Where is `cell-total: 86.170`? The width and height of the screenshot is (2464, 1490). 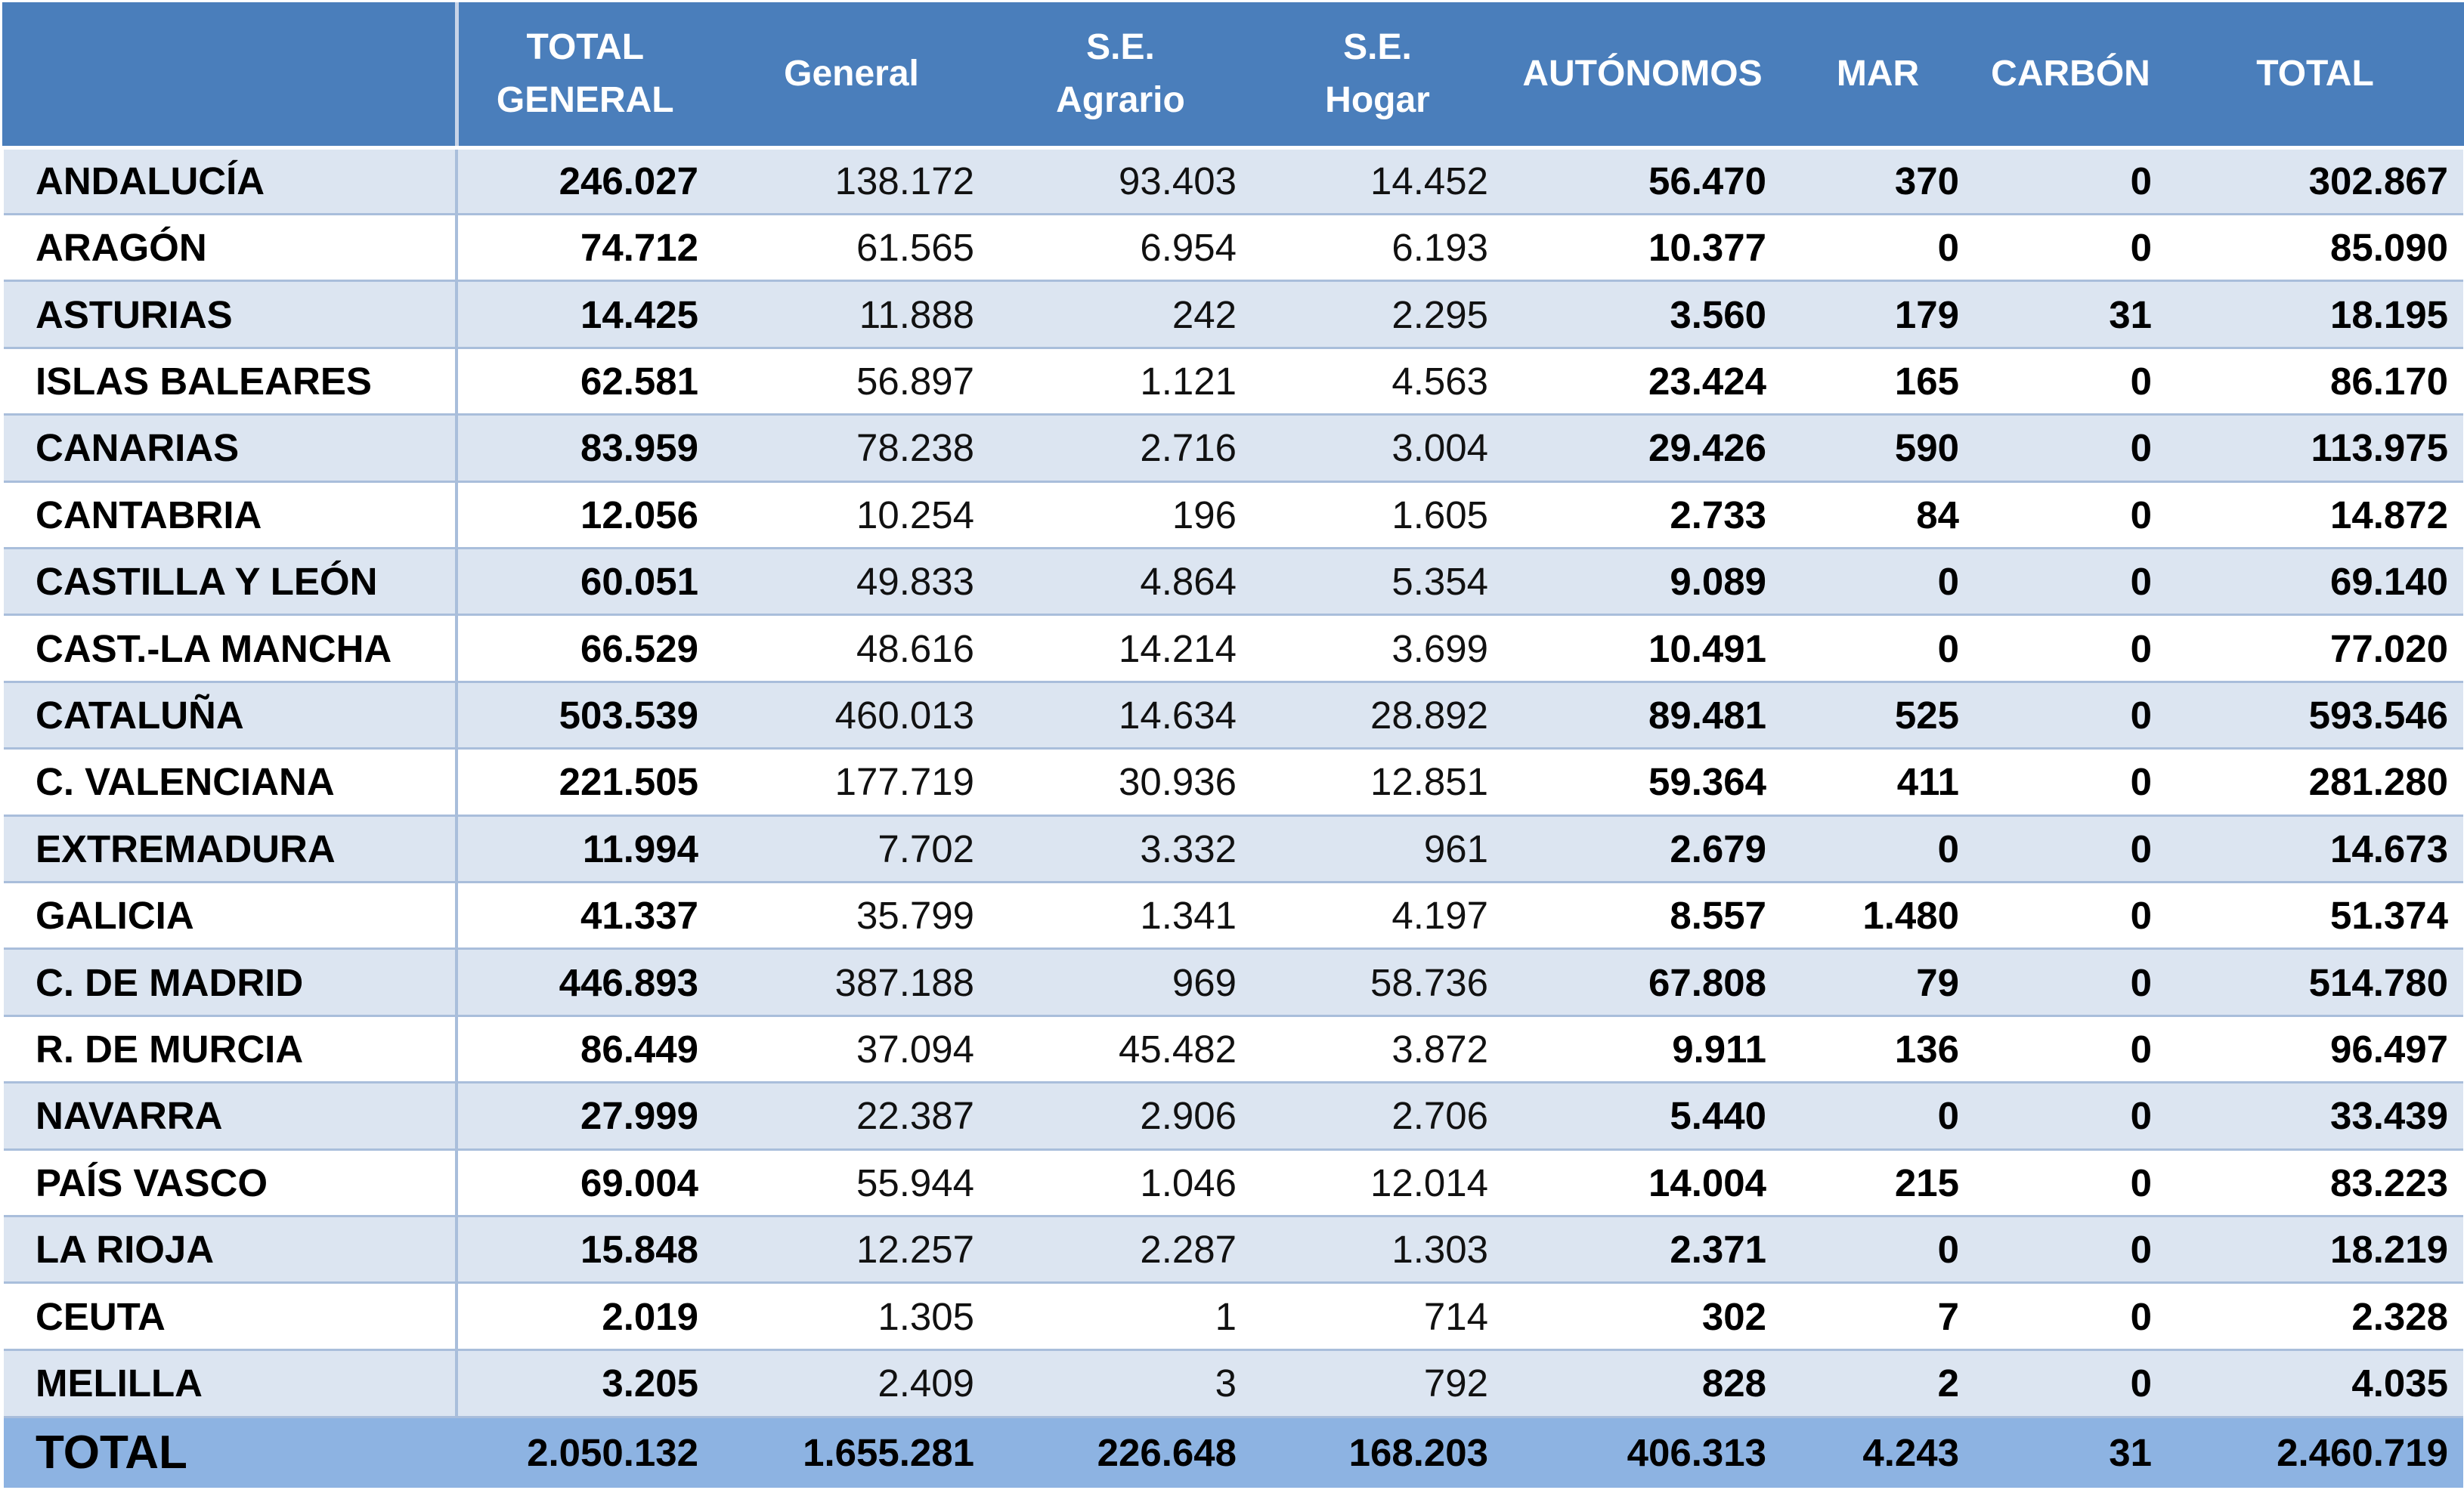
cell-total: 86.170 is located at coordinates (2315, 382).